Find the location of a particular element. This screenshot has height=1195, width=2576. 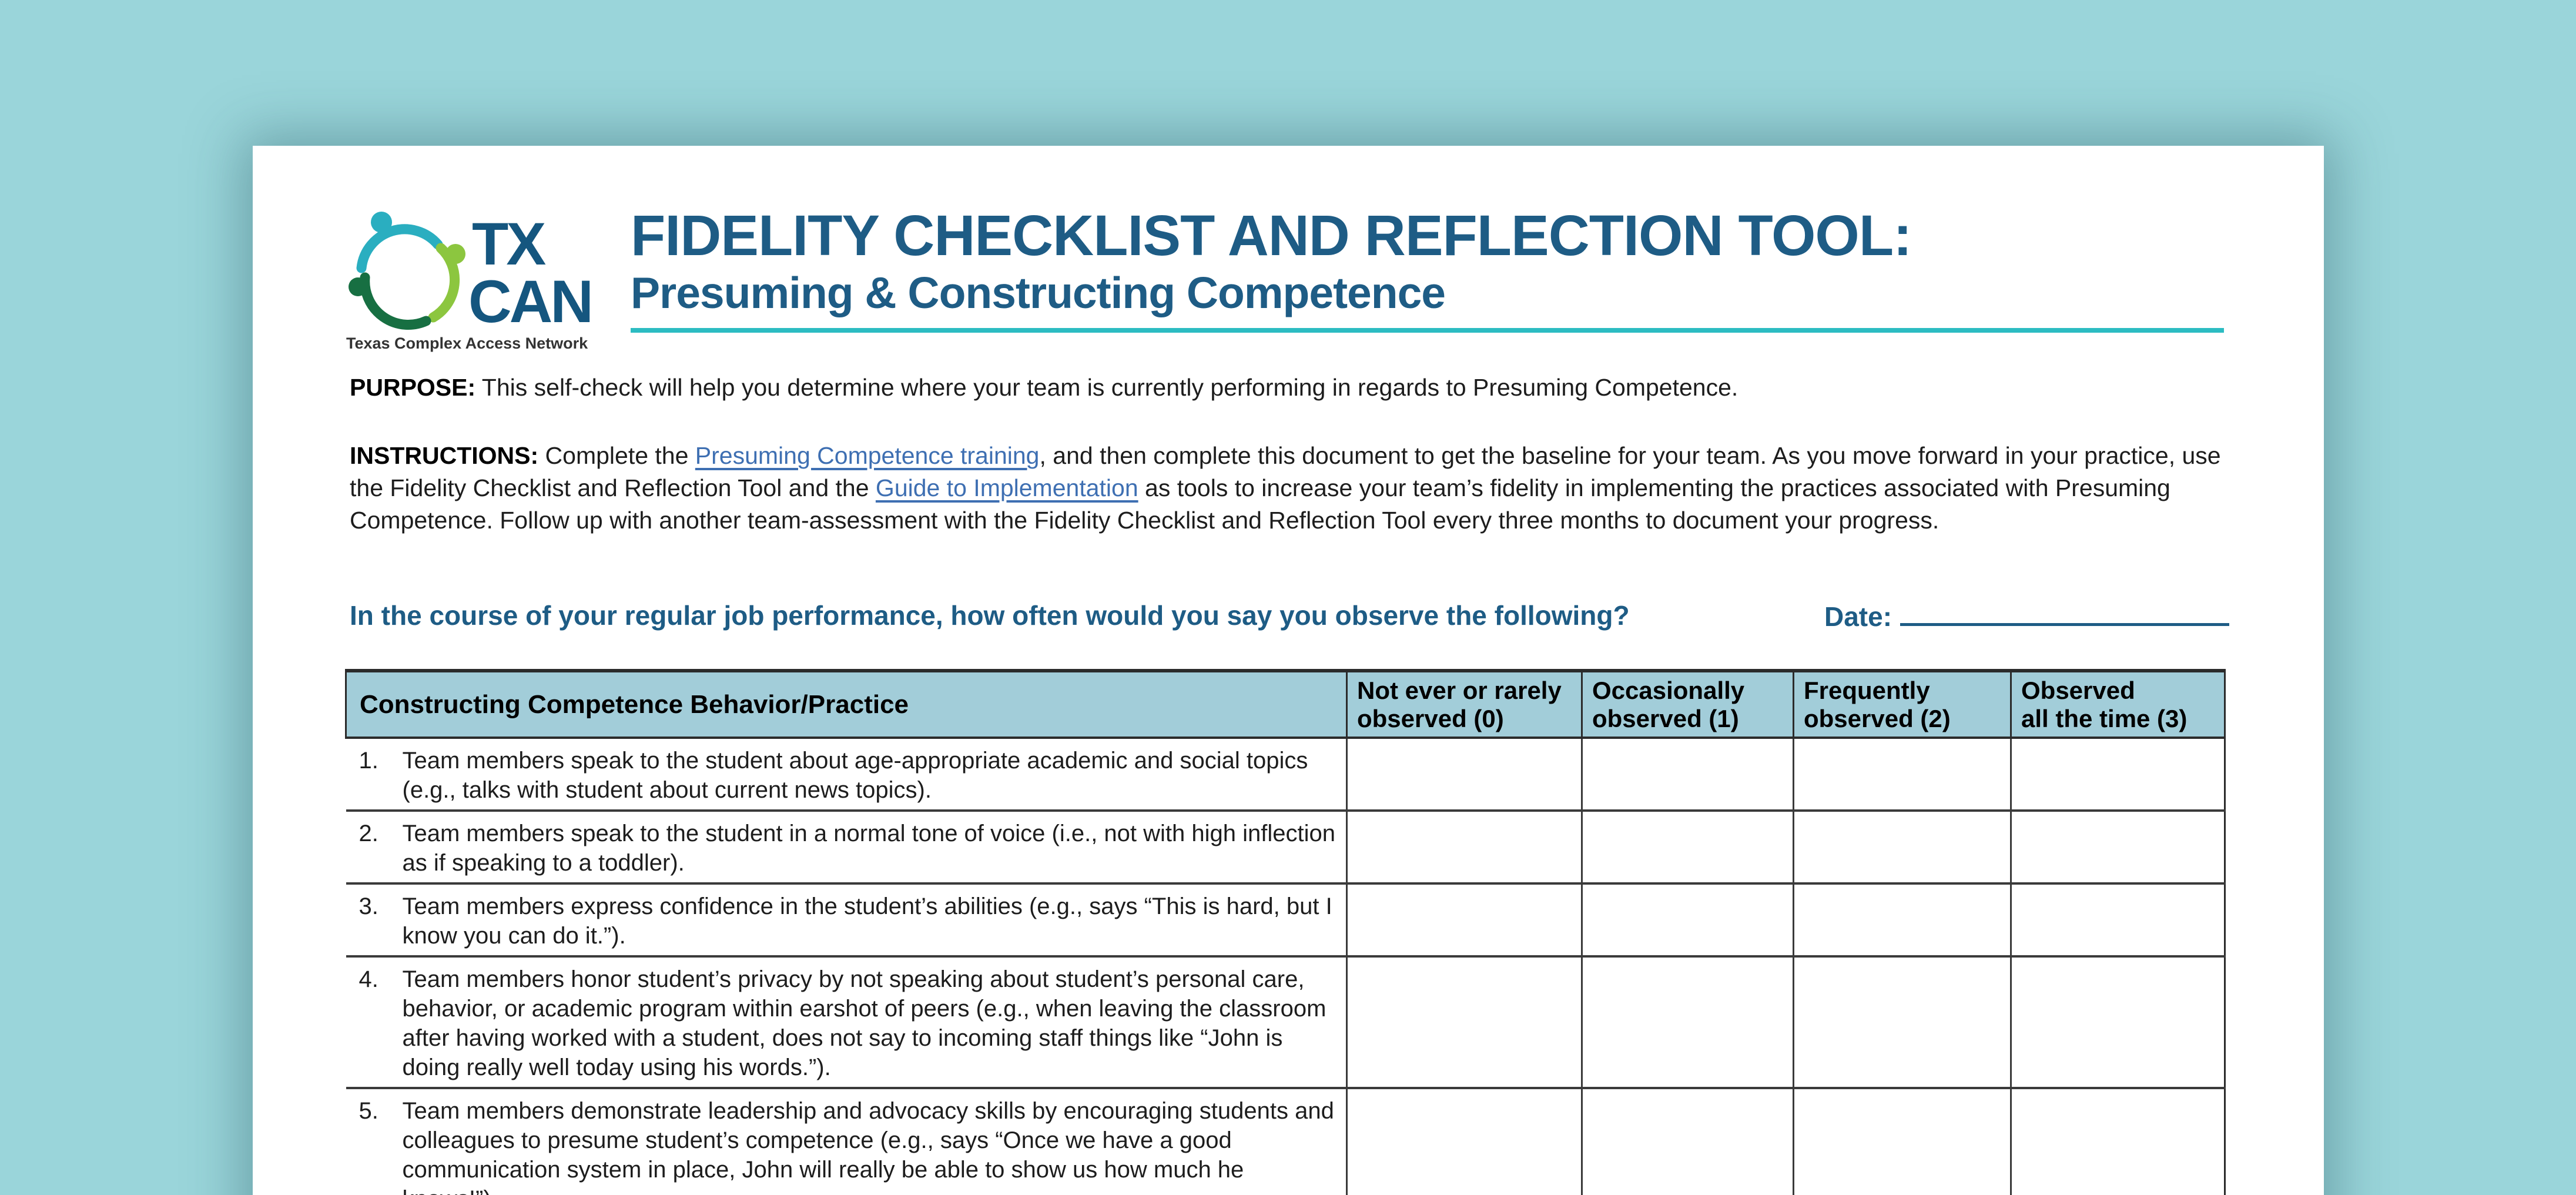

page-subtitle: Presuming & Constructing Competence is located at coordinates (1038, 292).